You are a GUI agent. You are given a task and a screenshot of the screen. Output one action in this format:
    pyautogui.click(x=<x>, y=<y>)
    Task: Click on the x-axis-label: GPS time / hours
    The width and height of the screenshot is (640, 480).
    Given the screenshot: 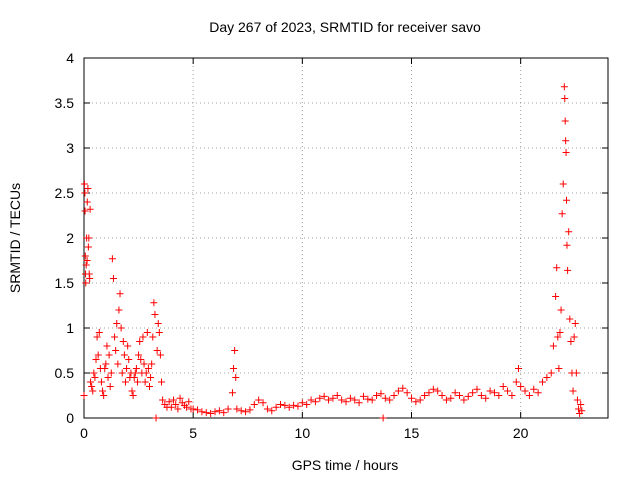 What is the action you would take?
    pyautogui.click(x=345, y=465)
    